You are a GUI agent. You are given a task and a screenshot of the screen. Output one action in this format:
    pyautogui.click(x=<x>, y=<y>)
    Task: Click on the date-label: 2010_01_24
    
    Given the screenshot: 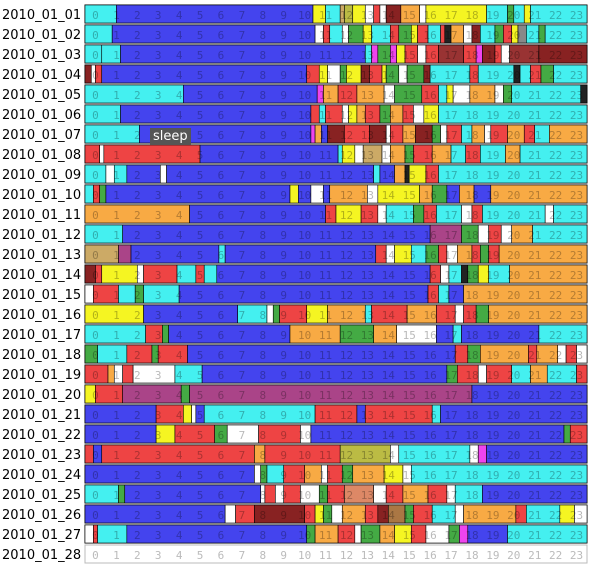 What is the action you would take?
    pyautogui.click(x=41, y=475)
    